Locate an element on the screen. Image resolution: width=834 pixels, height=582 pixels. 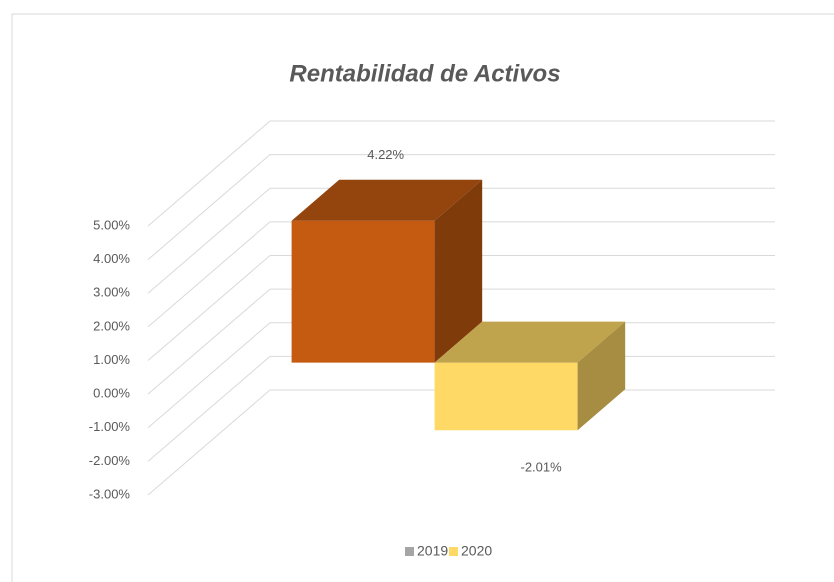
y-tick-label: 5.00% is located at coordinates (111, 224).